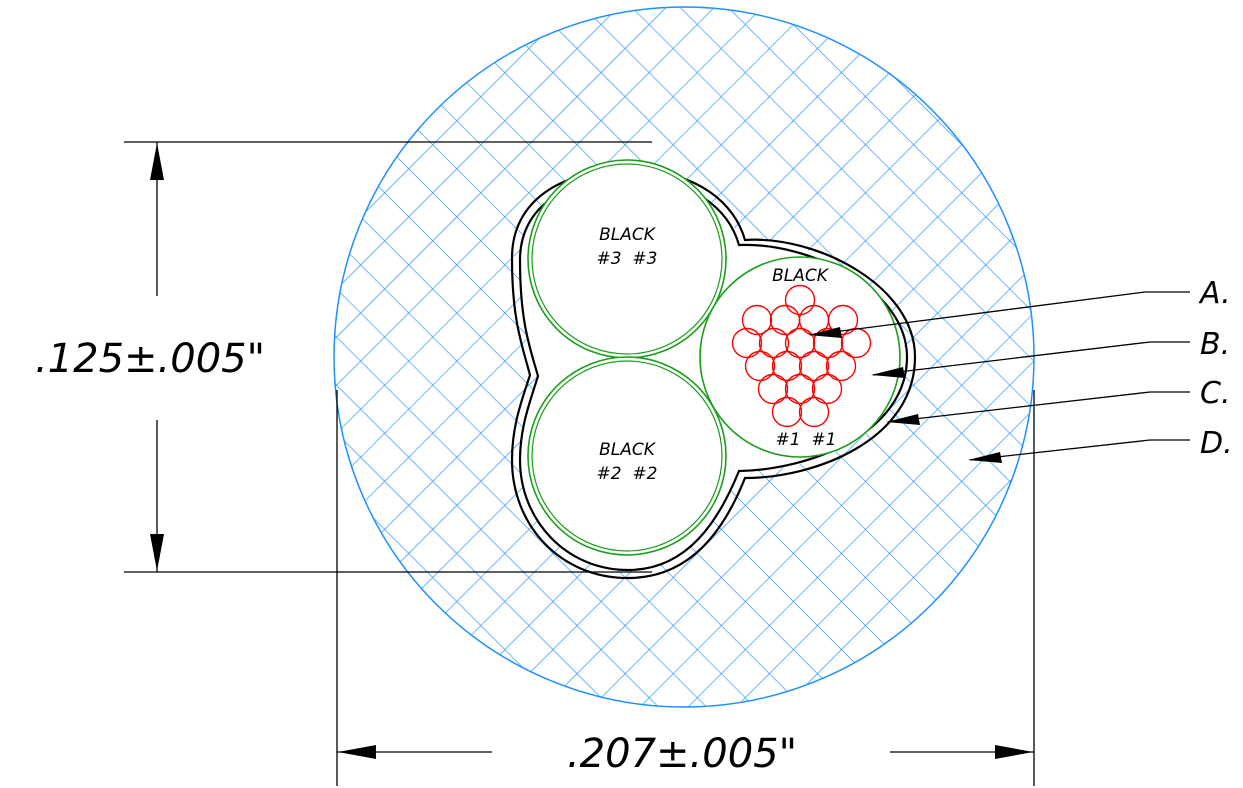 This screenshot has height=788, width=1243. Describe the element at coordinates (1011, 358) in the screenshot. I see `callout-b-leader` at that location.